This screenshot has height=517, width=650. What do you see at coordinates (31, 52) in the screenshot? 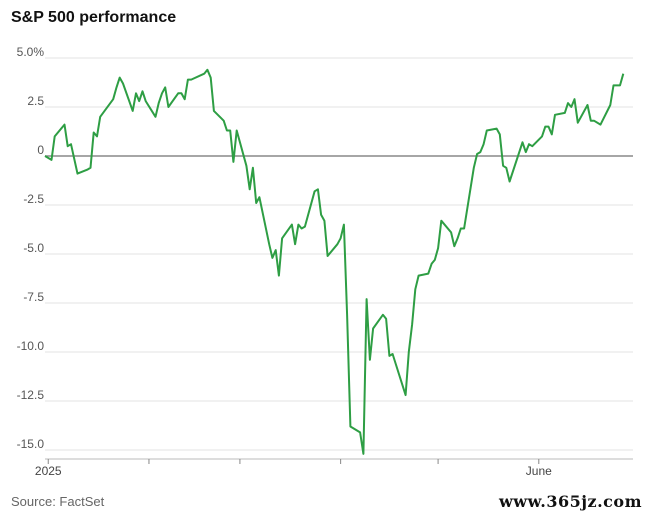
I see `y-tick-label: 5.0%` at bounding box center [31, 52].